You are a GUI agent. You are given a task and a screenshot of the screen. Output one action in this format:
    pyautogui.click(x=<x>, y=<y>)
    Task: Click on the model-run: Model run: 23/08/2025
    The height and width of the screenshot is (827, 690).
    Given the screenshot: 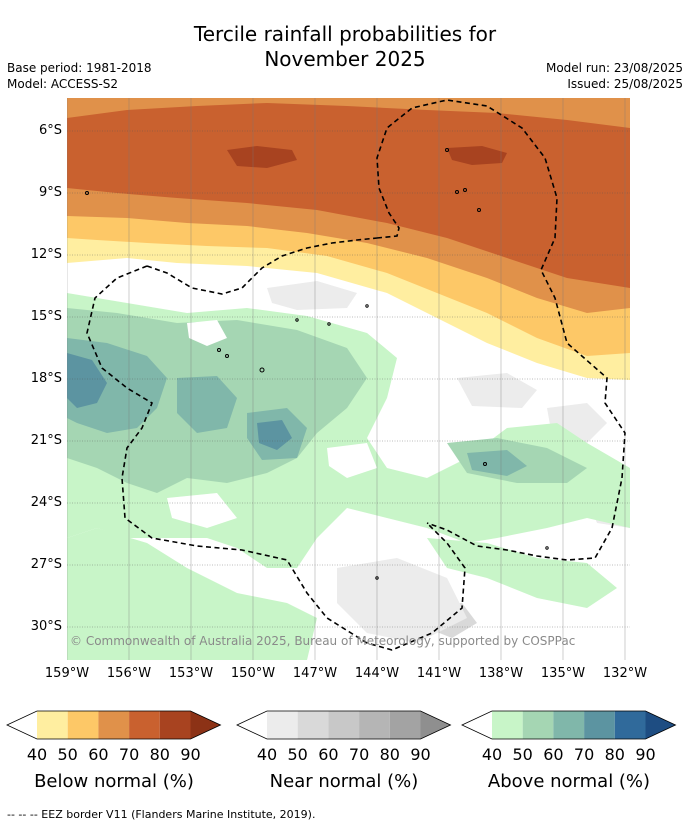 What is the action you would take?
    pyautogui.click(x=614, y=68)
    